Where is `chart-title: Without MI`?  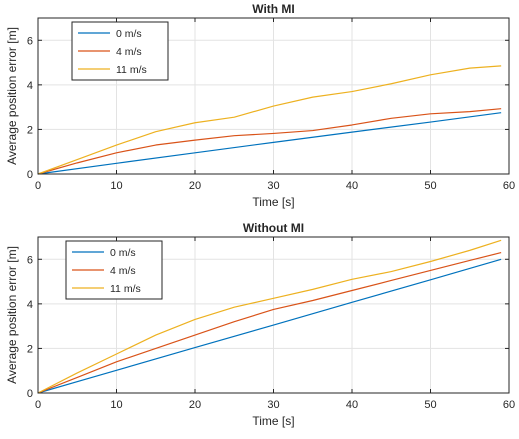
chart-title: Without MI is located at coordinates (273, 228).